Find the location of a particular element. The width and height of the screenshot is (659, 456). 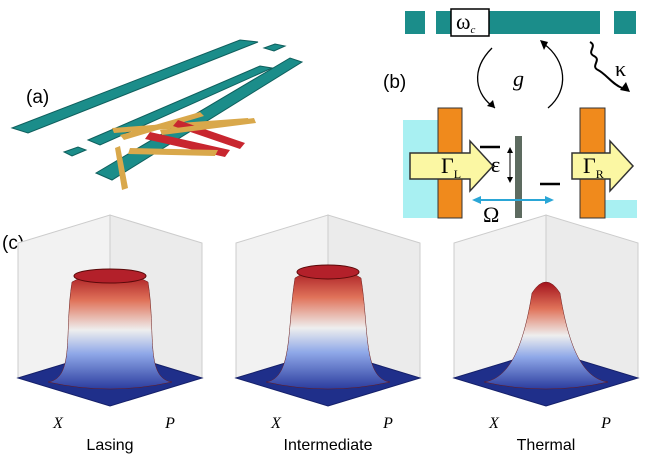

panel-label: (b) is located at coordinates (394, 82).